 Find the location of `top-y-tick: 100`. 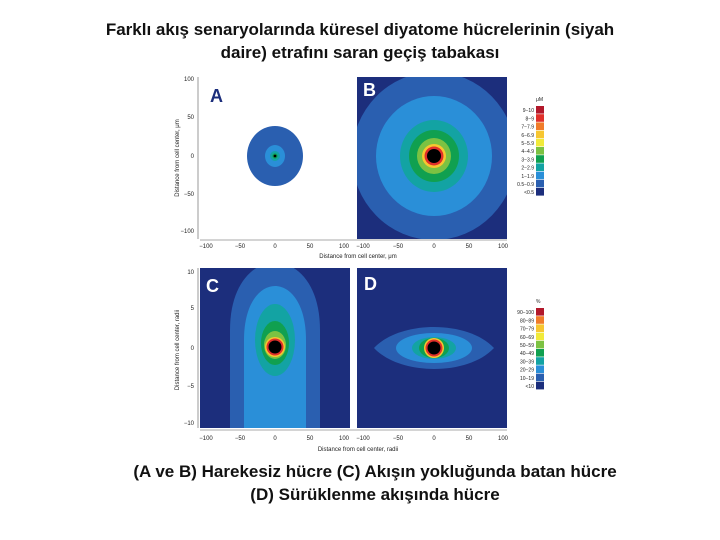

top-y-tick: 100 is located at coordinates (189, 80).